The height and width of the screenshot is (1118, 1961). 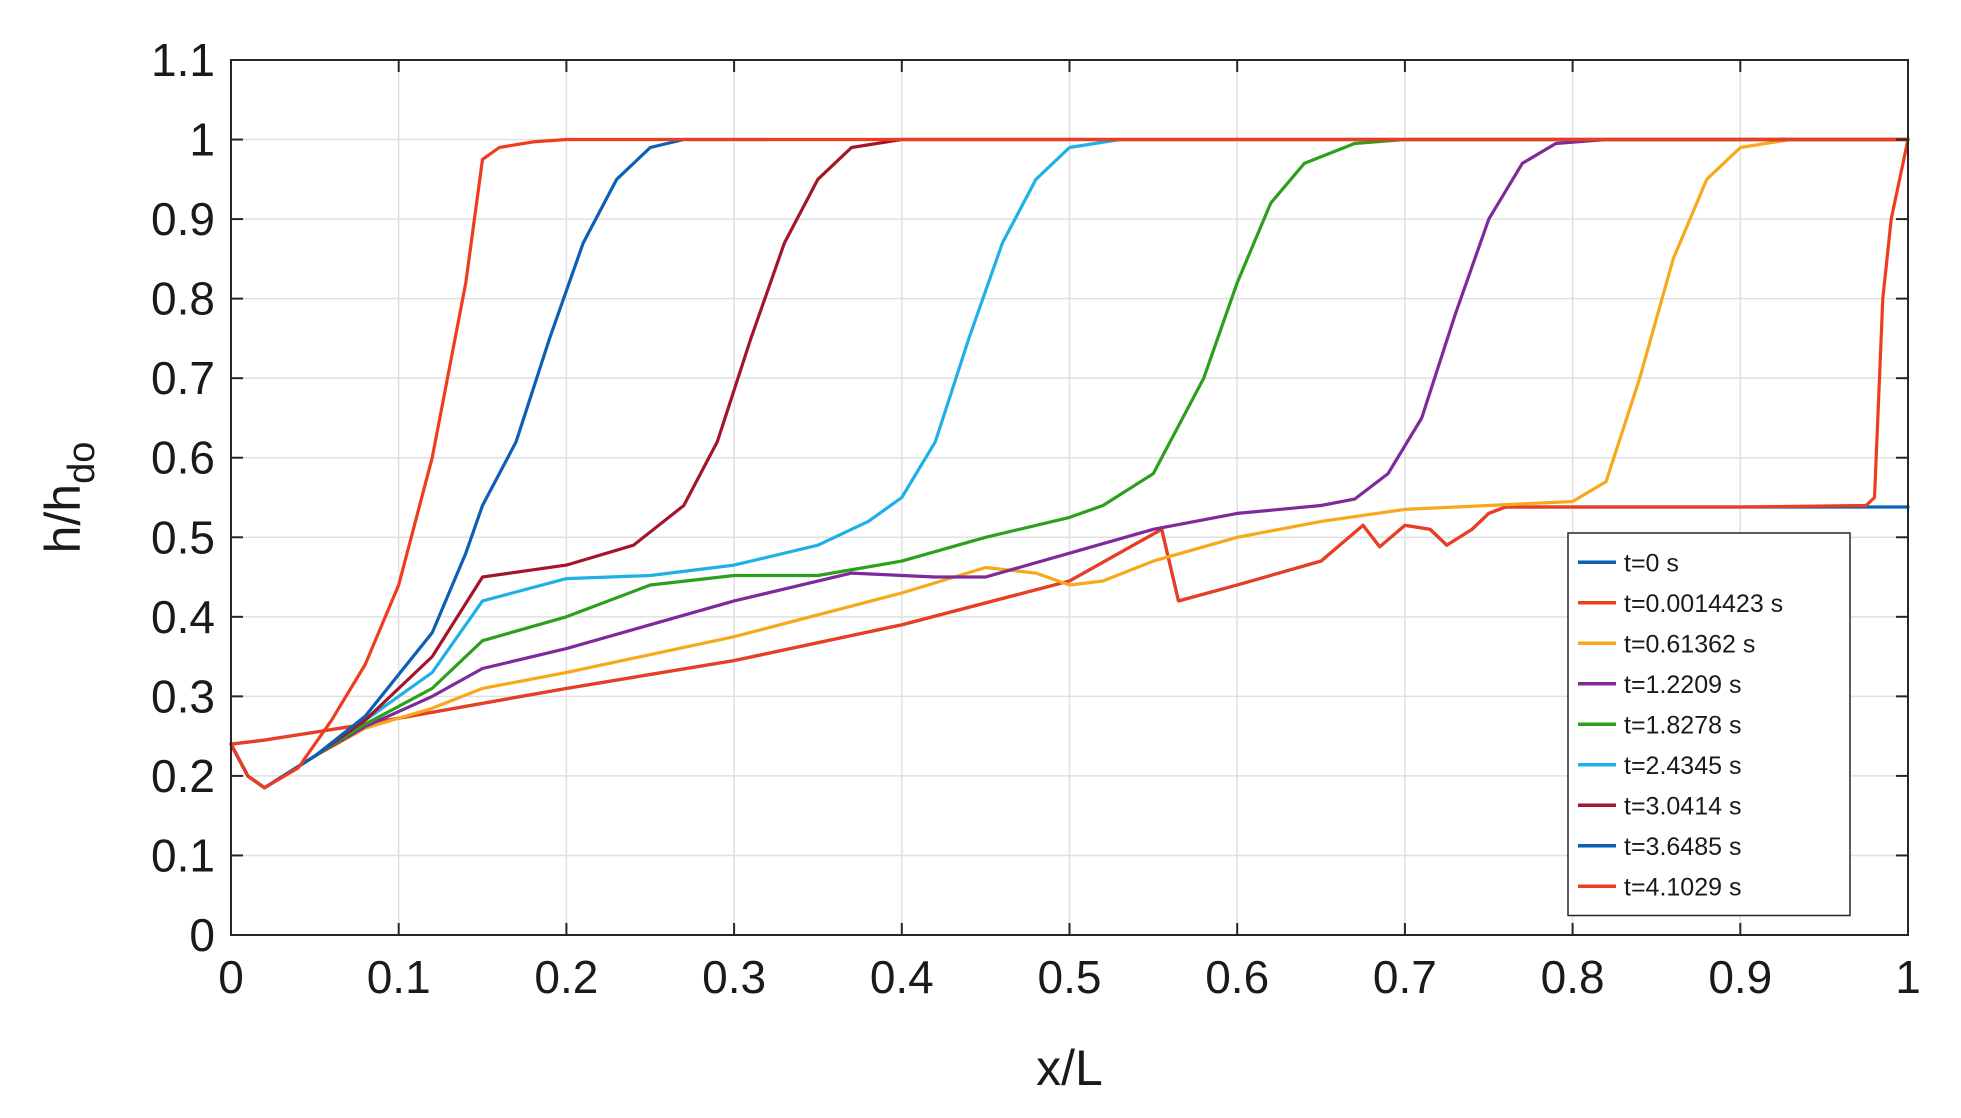 What do you see at coordinates (202, 935) in the screenshot?
I see `y-tick-label: 0` at bounding box center [202, 935].